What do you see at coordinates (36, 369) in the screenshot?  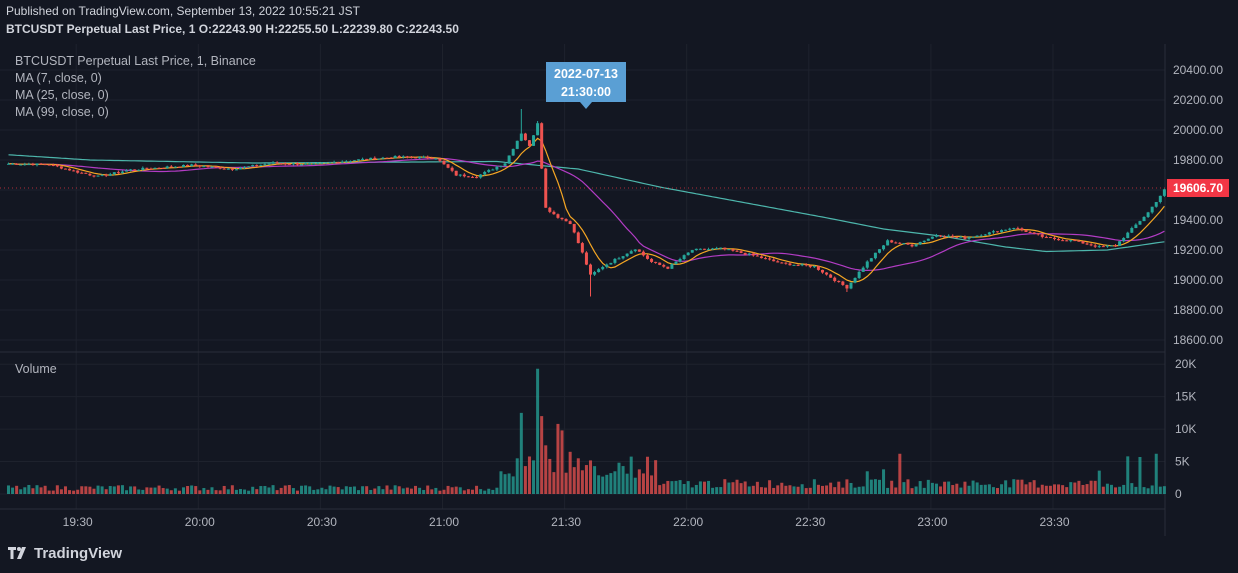 I see `volume-label: Volume` at bounding box center [36, 369].